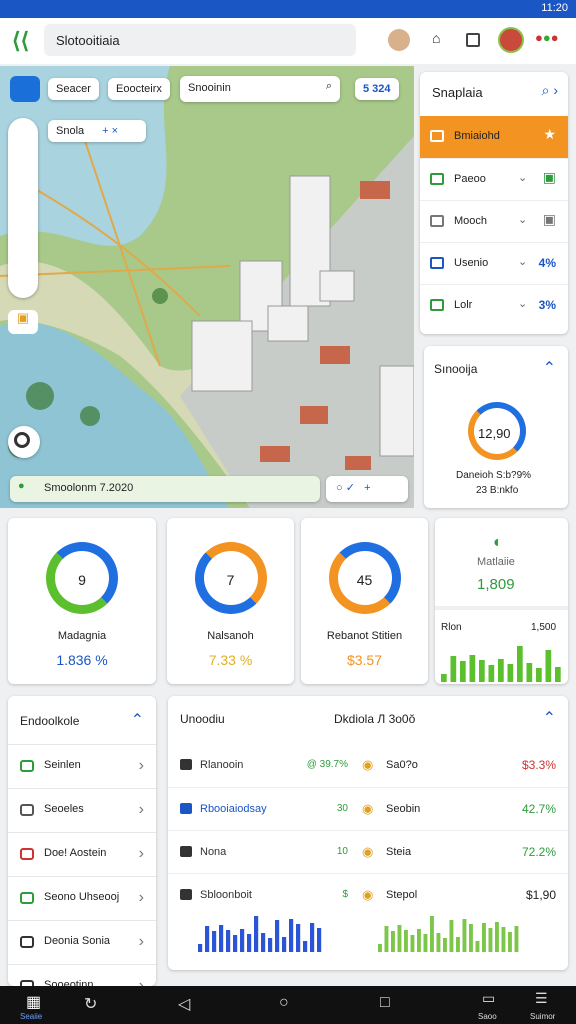 This screenshot has height=1024, width=576. I want to click on avatar, so click(399, 40).